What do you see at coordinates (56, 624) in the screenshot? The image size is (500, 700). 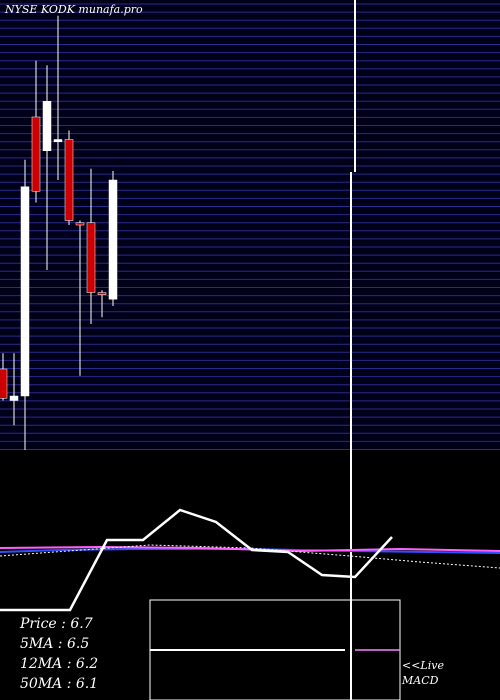 I see `stat-label: Price : 6.7` at bounding box center [56, 624].